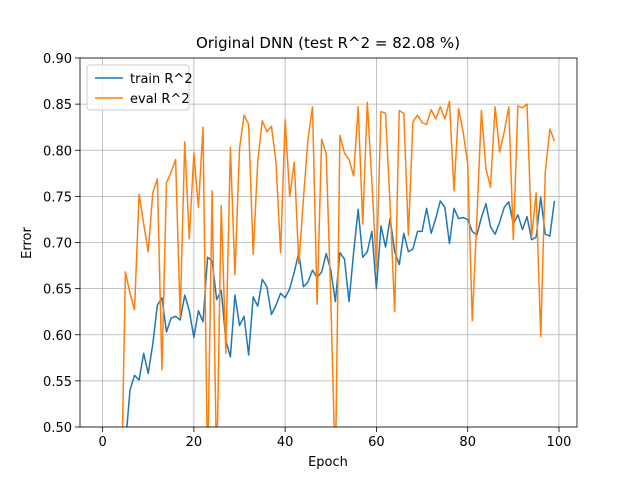  What do you see at coordinates (285, 442) in the screenshot?
I see `x-tick-label: 40` at bounding box center [285, 442].